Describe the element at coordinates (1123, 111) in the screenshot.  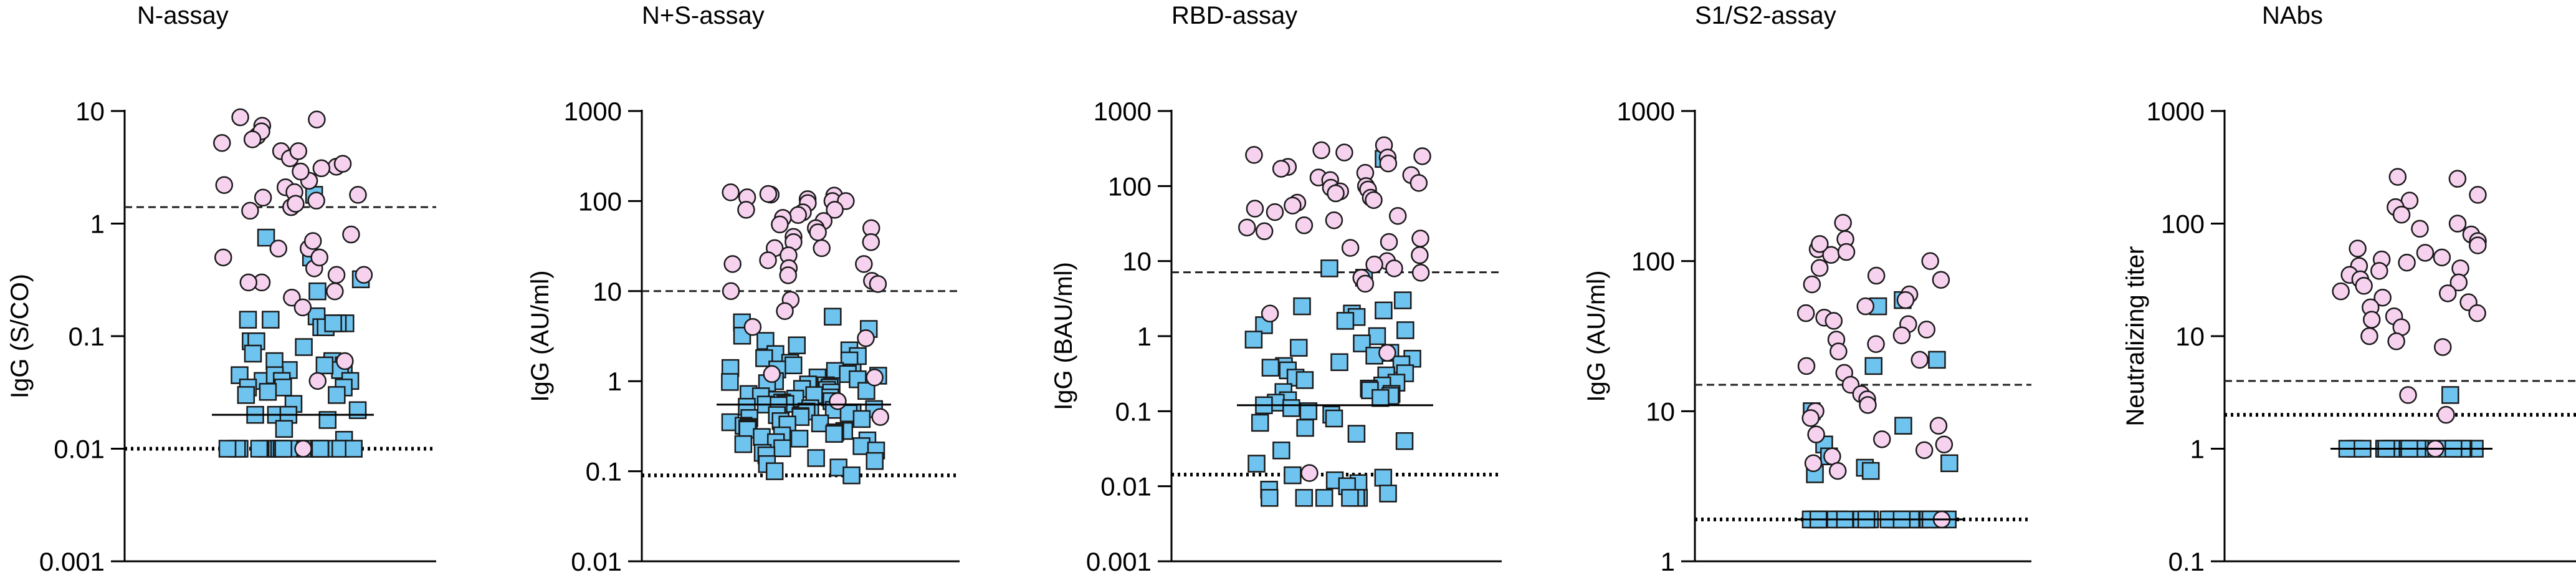
I see `y-tick-label: 1000` at that location.